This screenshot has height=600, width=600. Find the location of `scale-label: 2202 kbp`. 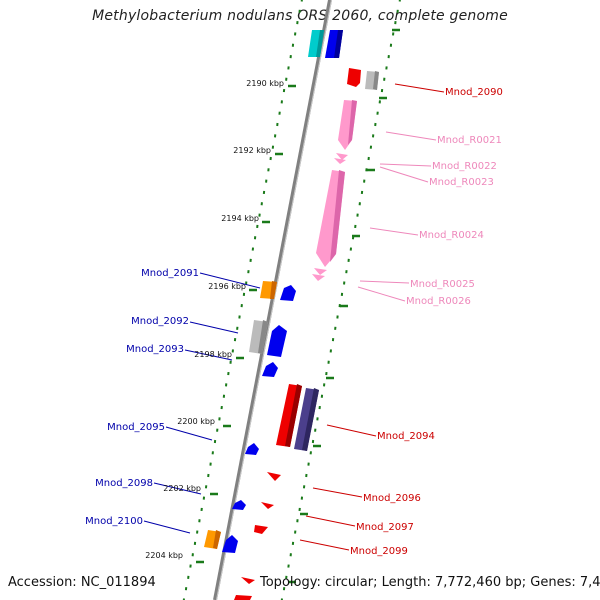

scale-label: 2202 kbp is located at coordinates (182, 488).